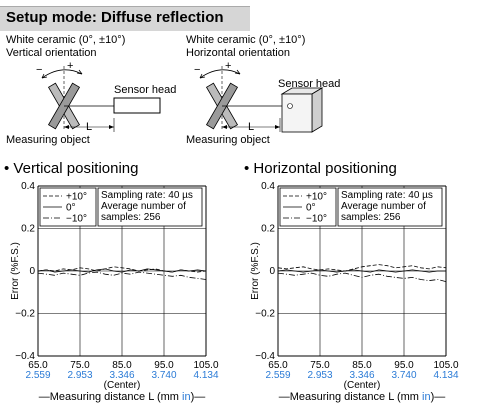 Image resolution: width=480 pixels, height=410 pixels. What do you see at coordinates (115, 17) in the screenshot?
I see `page-title: Setup mode: Diffuse reflection` at bounding box center [115, 17].